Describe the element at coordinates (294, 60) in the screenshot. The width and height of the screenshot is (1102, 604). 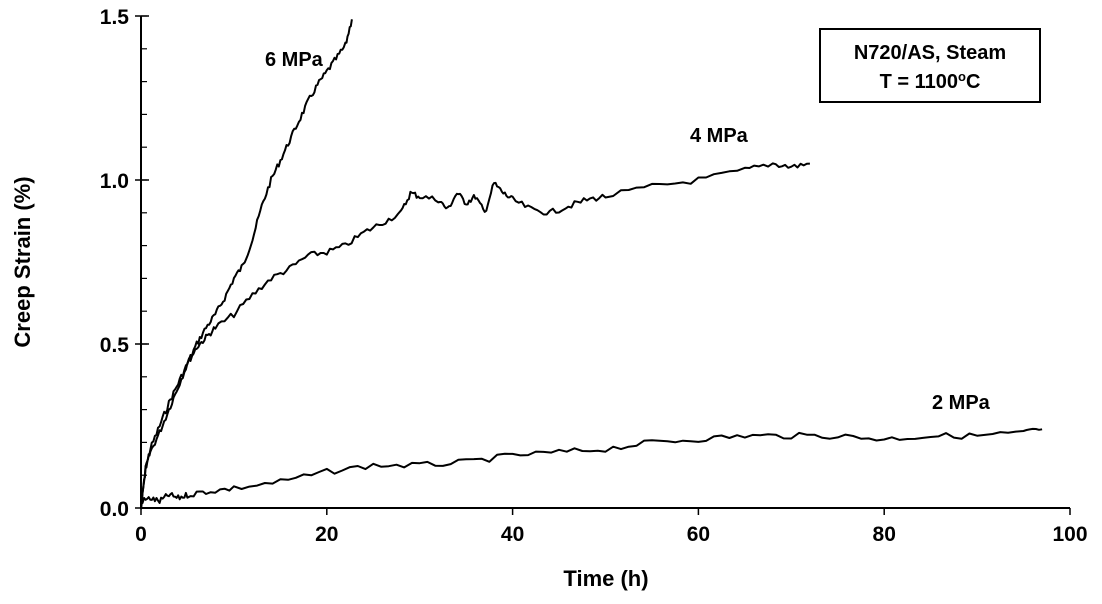
I see `series-label-6-mpa: 6 MPa` at that location.